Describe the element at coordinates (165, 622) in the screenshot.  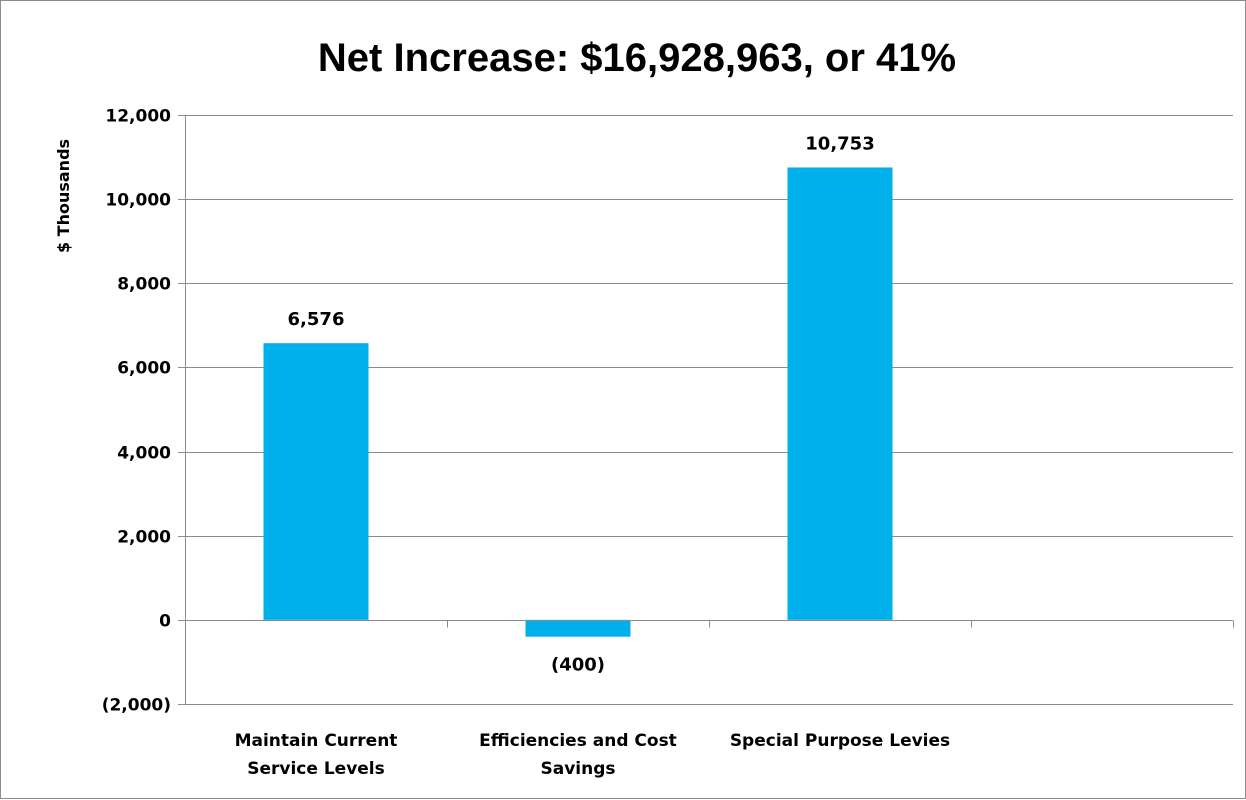
I see `y-tick-label-1: 0` at that location.